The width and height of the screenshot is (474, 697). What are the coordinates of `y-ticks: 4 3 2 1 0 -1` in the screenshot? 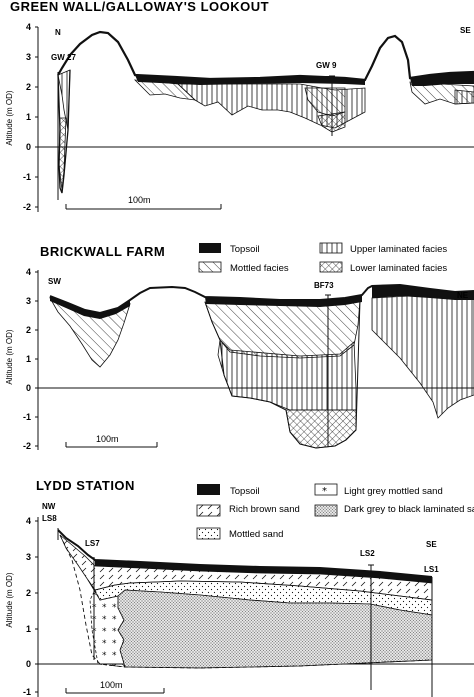 It's located at (30, 606).